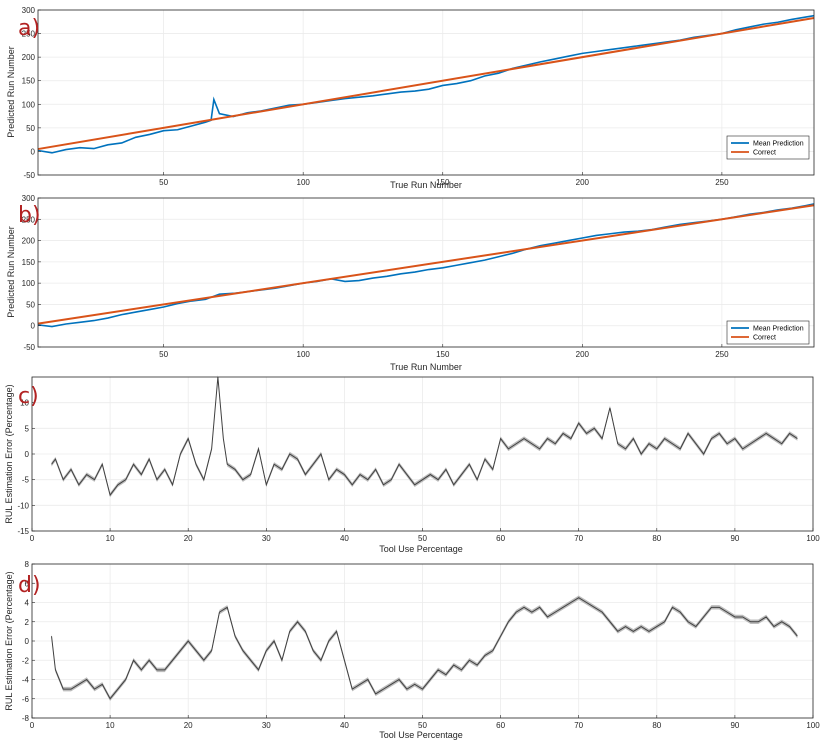 Image resolution: width=831 pixels, height=749 pixels. What do you see at coordinates (23, 505) in the screenshot?
I see `y-tick-label: -10` at bounding box center [23, 505].